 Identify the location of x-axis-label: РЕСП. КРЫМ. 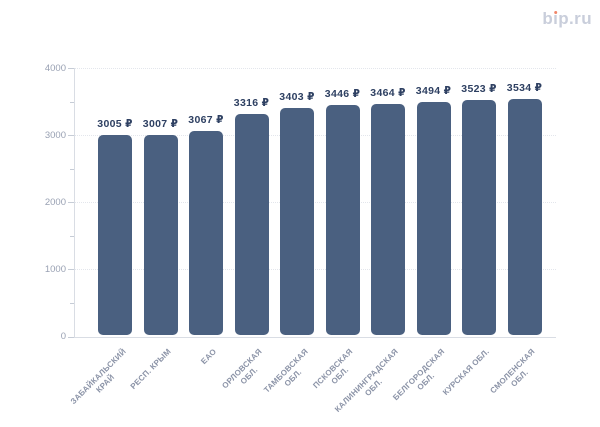
(150, 369).